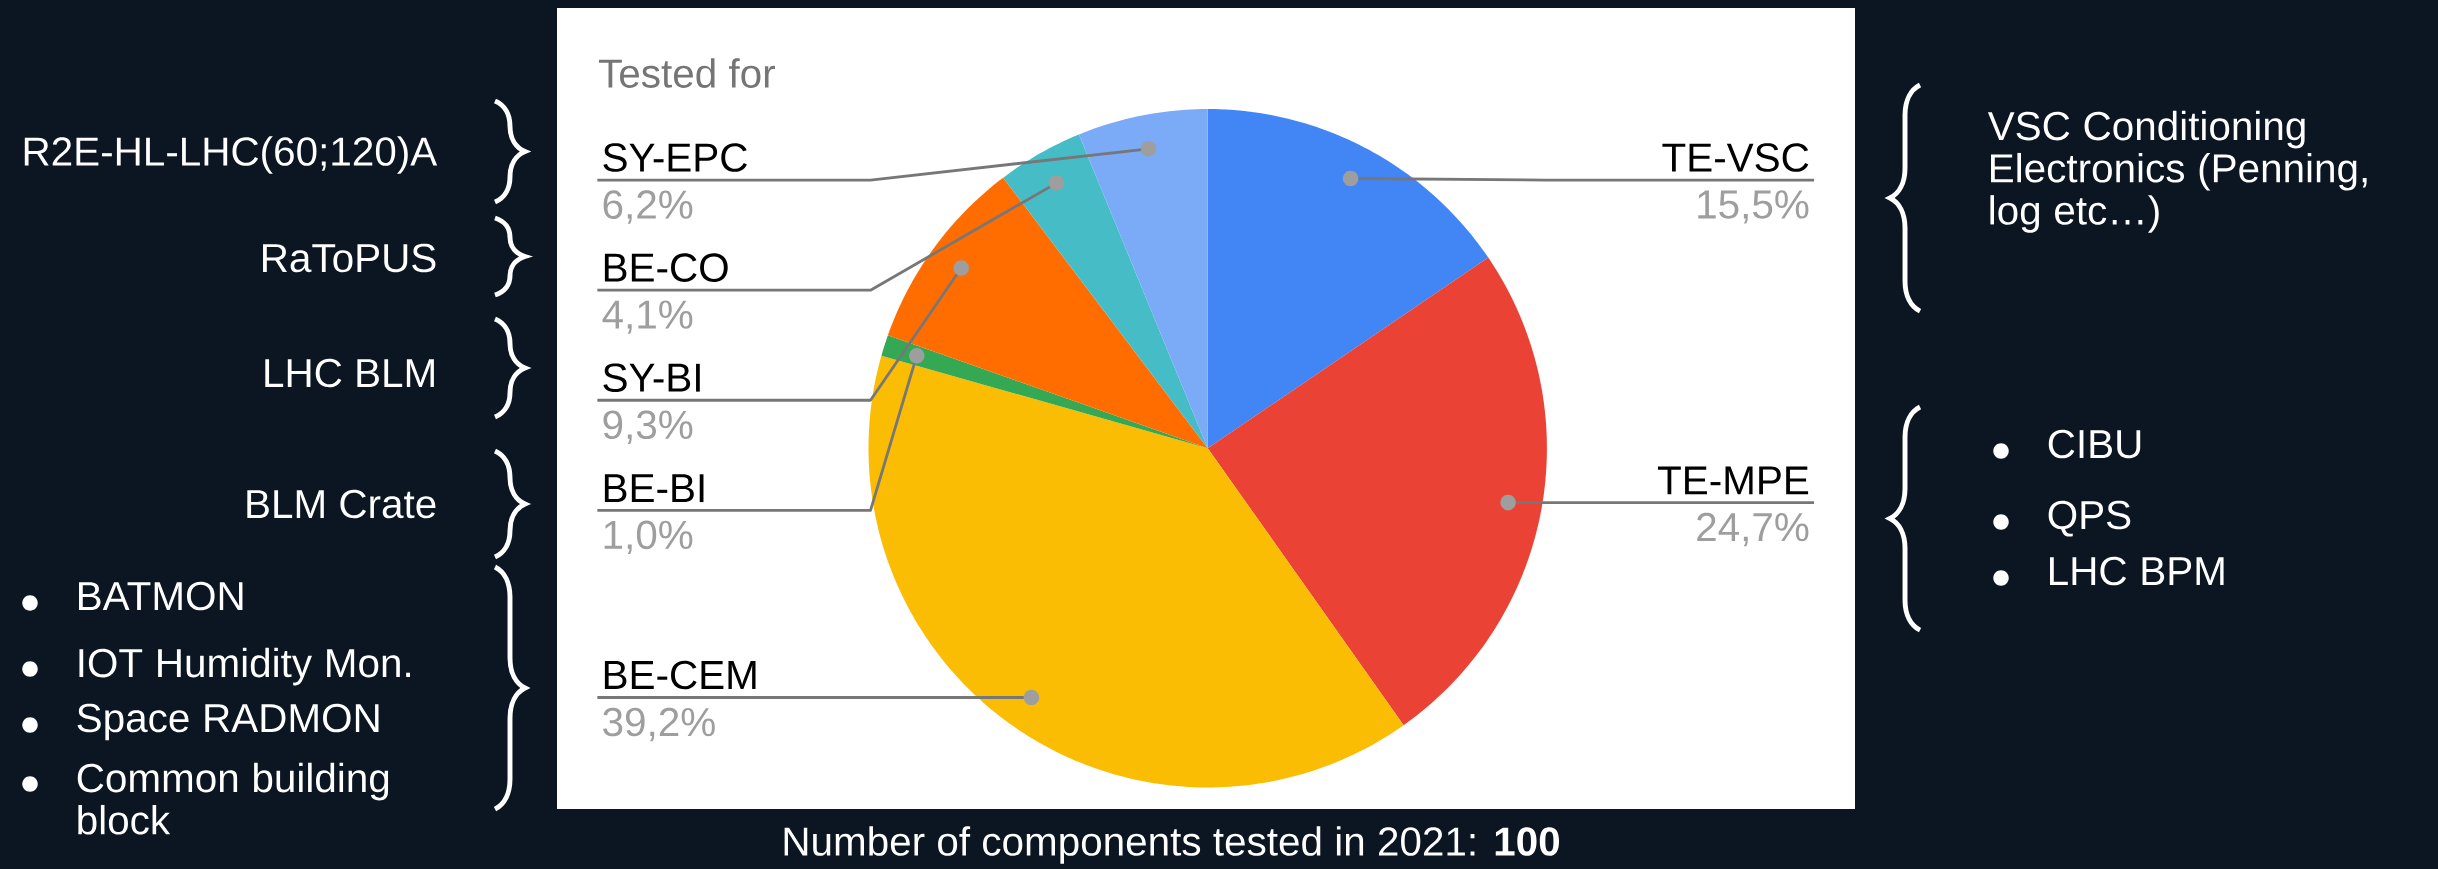  What do you see at coordinates (349, 373) in the screenshot?
I see `text: LHC BLM` at bounding box center [349, 373].